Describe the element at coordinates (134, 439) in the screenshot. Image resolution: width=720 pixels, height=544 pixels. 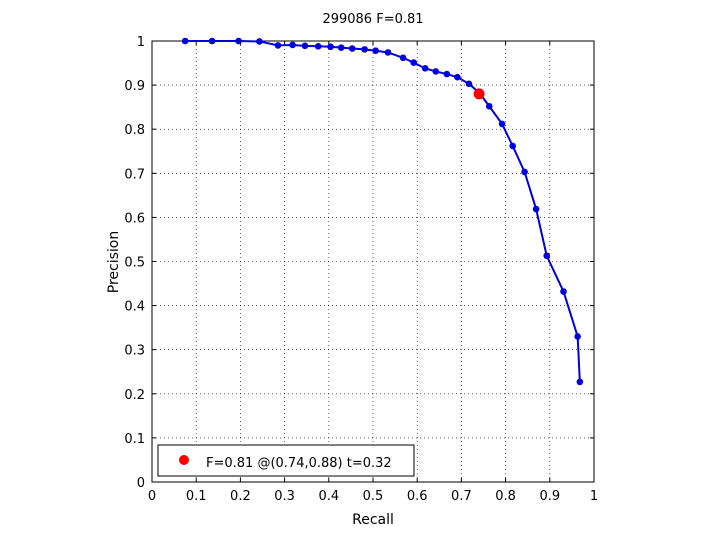
I see `y-tick-label: 0.1` at that location.